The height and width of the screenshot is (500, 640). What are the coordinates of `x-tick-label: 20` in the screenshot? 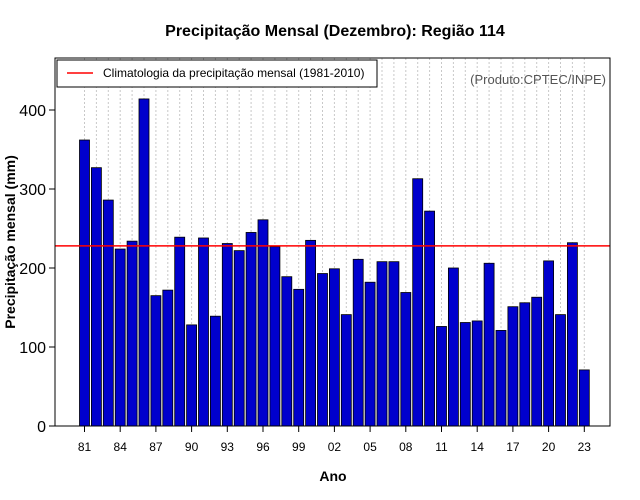 It's located at (549, 447).